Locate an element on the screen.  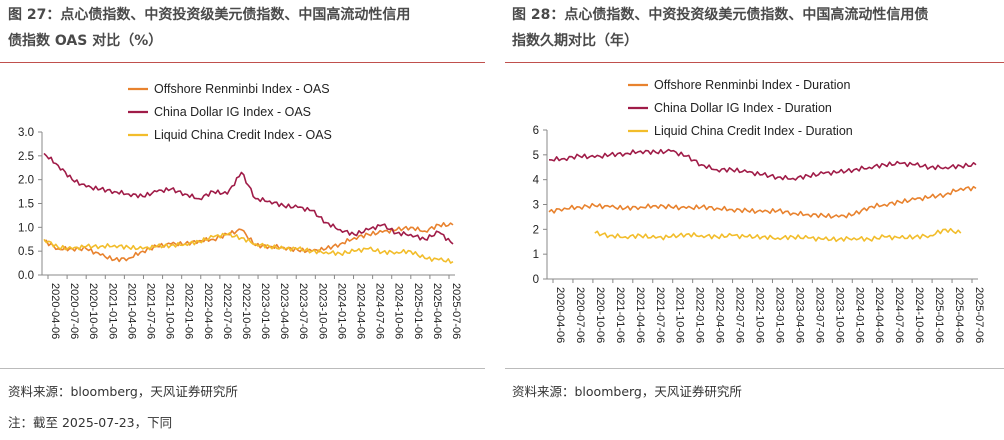
right-x-tick-label: 2022-04-06 is located at coordinates (720, 315).